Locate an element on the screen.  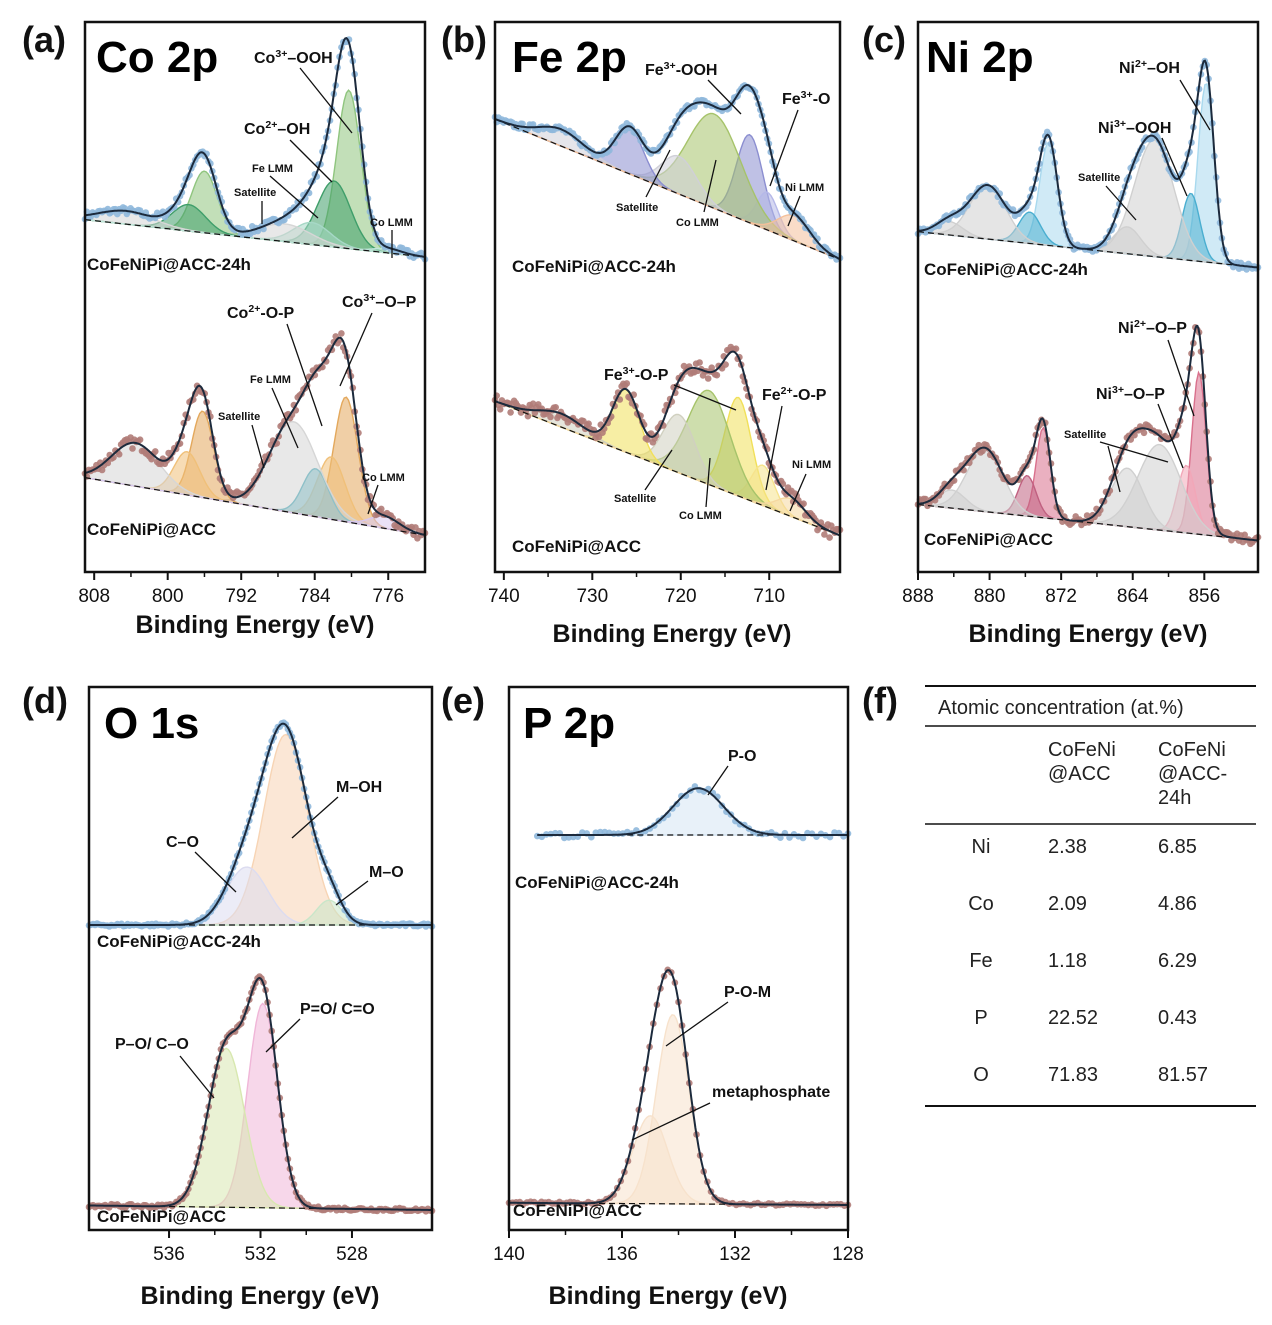
panel-title: O 1s is located at coordinates (151, 723).